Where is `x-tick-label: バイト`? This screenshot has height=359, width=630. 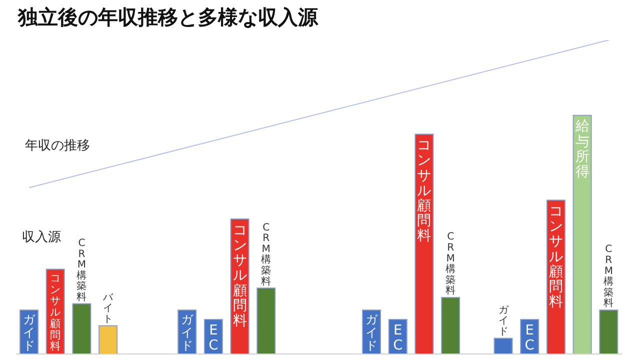
x-tick-label: バイト is located at coordinates (108, 308).